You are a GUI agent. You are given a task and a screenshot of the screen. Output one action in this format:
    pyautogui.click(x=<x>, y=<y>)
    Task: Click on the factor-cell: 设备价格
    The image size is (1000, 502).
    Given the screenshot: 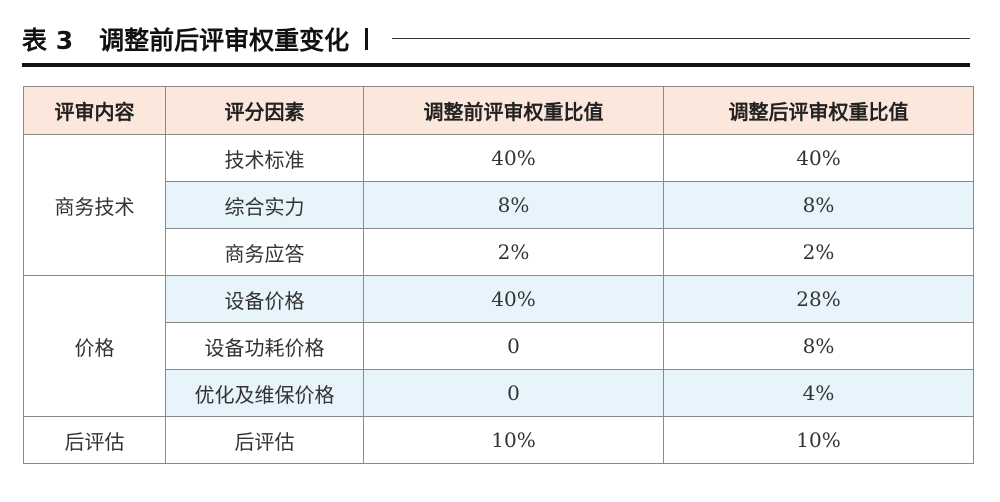 What is the action you would take?
    pyautogui.click(x=264, y=299)
    